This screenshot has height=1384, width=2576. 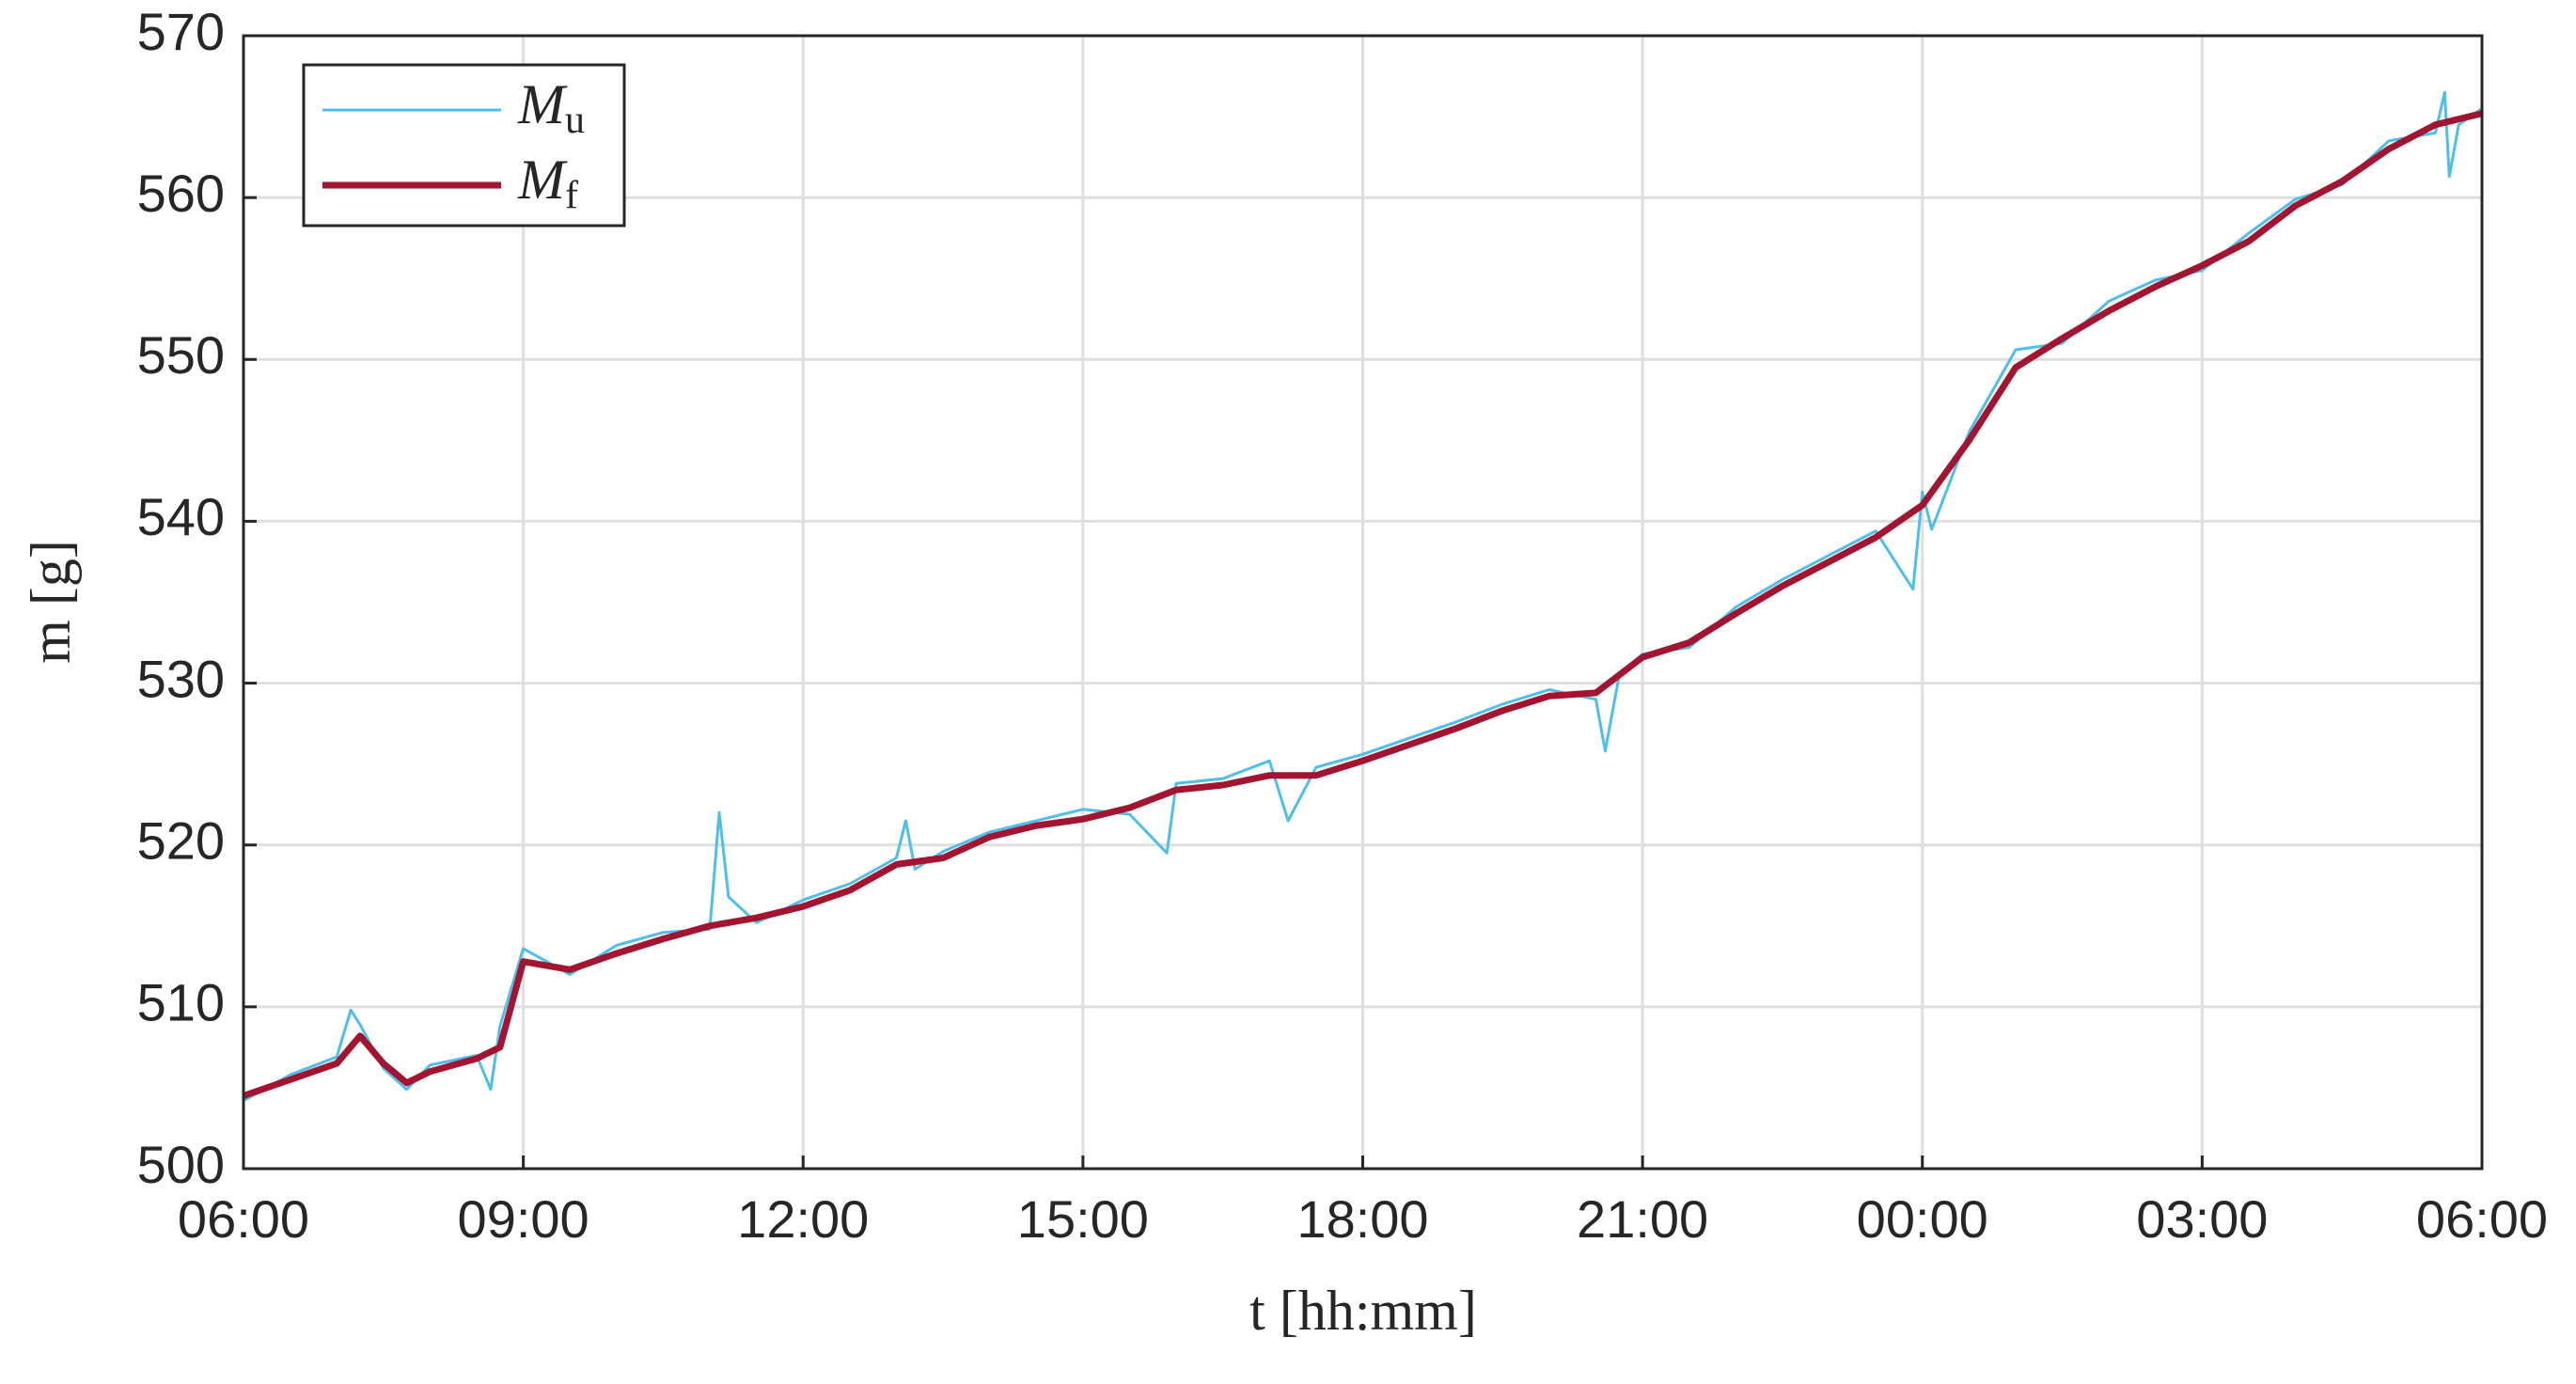 I want to click on y-tick-label: 540, so click(x=181, y=516).